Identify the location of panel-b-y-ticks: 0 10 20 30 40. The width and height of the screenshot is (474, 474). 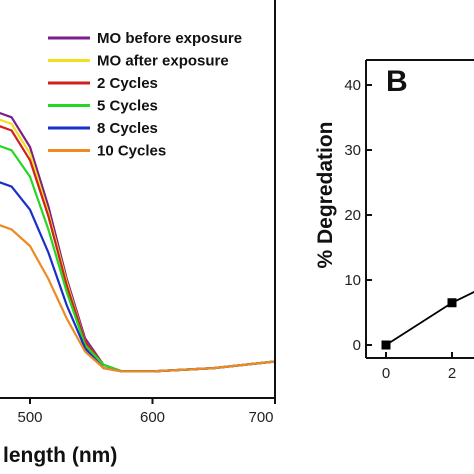
(358, 215).